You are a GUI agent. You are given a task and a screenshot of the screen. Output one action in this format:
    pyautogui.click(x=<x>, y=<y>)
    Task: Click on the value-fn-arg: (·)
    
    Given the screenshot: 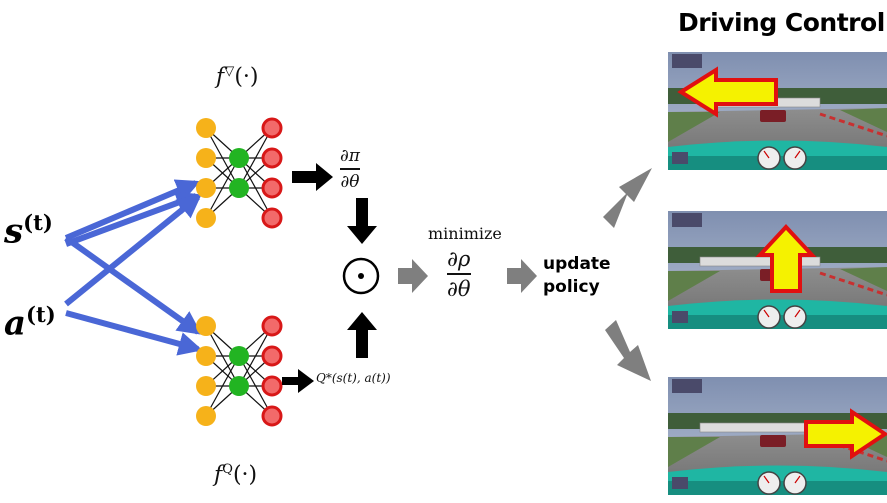 What is the action you would take?
    pyautogui.click(x=245, y=475)
    